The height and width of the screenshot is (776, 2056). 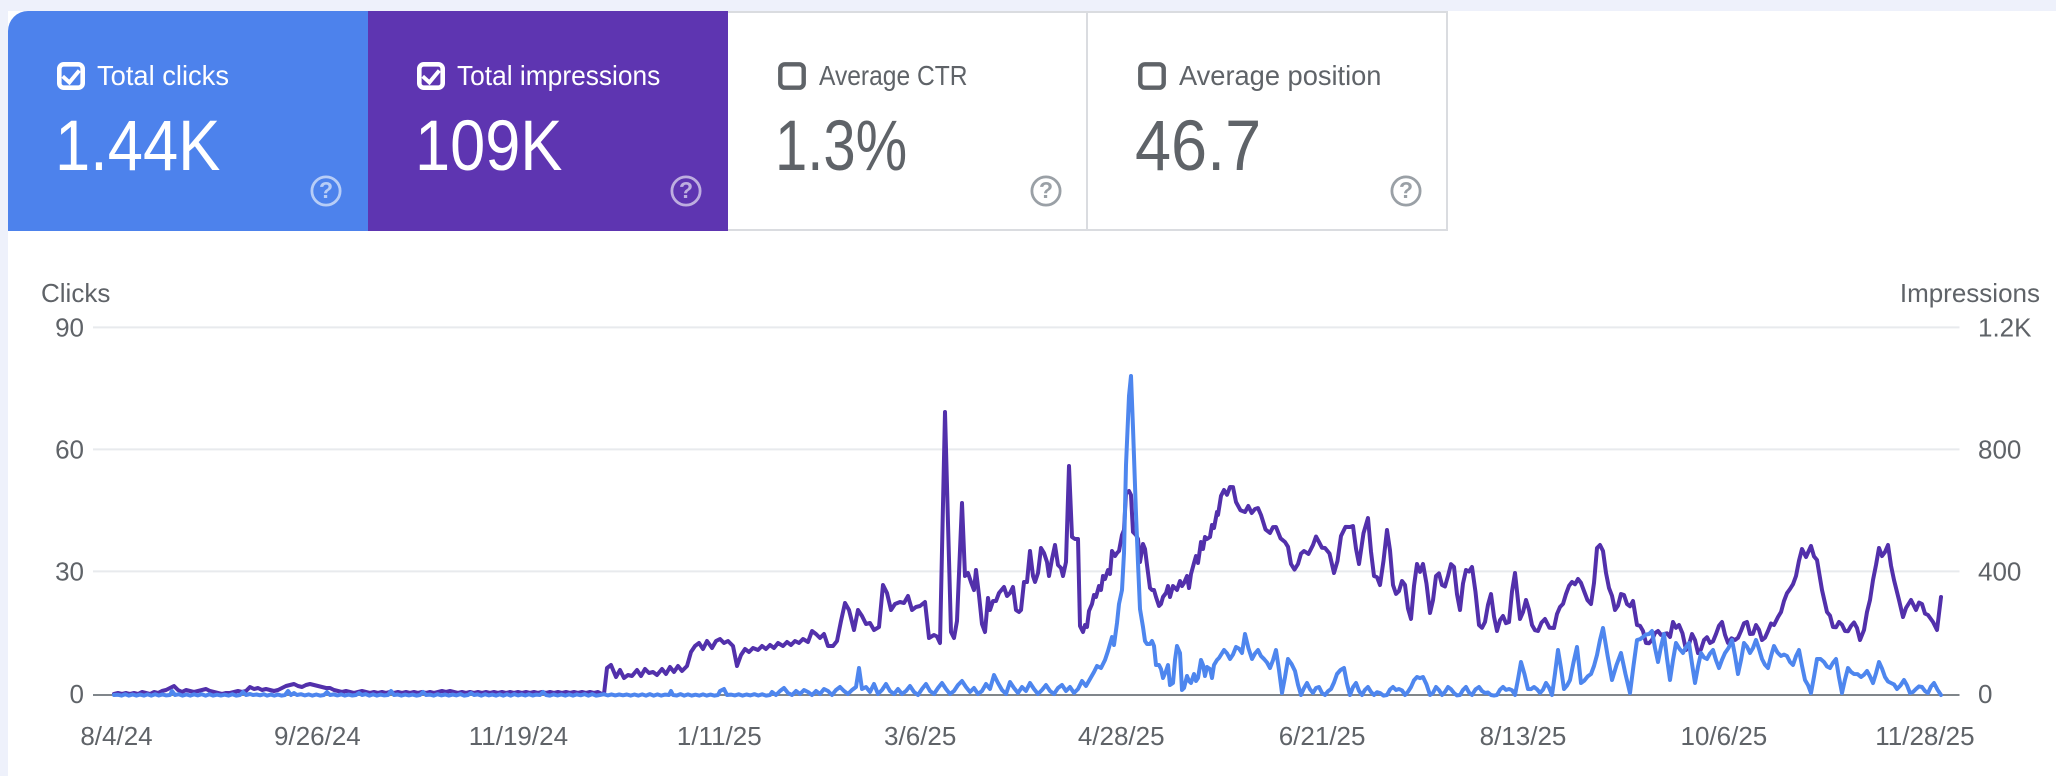 What do you see at coordinates (1999, 572) in the screenshot?
I see `svg-text: 400` at bounding box center [1999, 572].